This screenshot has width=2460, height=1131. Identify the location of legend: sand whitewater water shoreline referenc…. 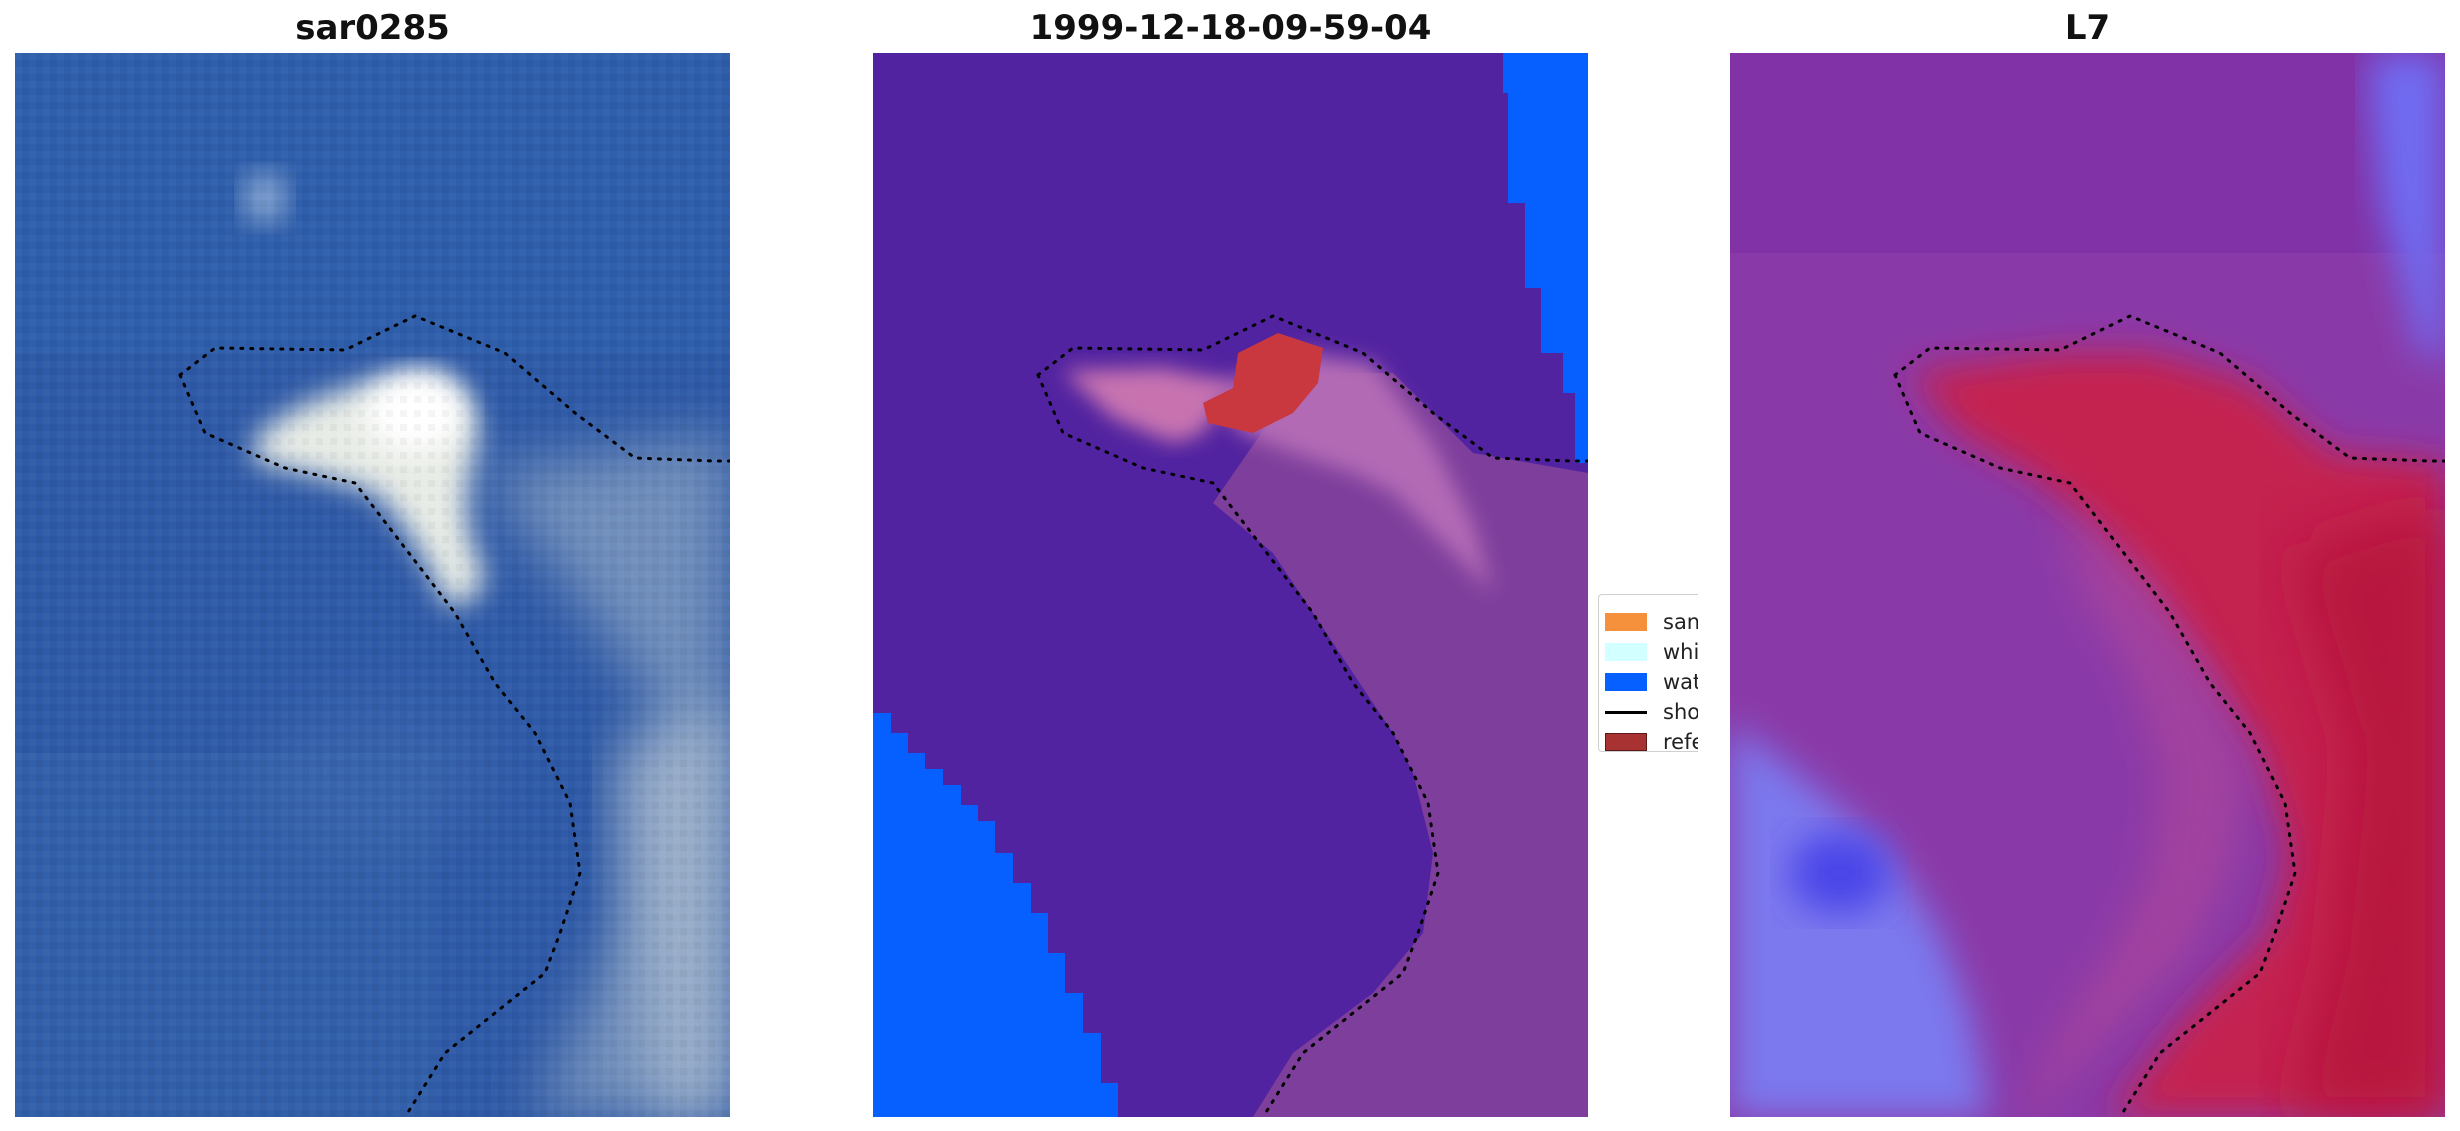
(1648, 673).